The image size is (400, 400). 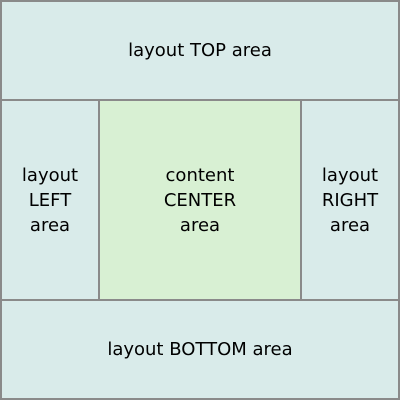 I want to click on center-area-label: content CENTER area, so click(x=200, y=200).